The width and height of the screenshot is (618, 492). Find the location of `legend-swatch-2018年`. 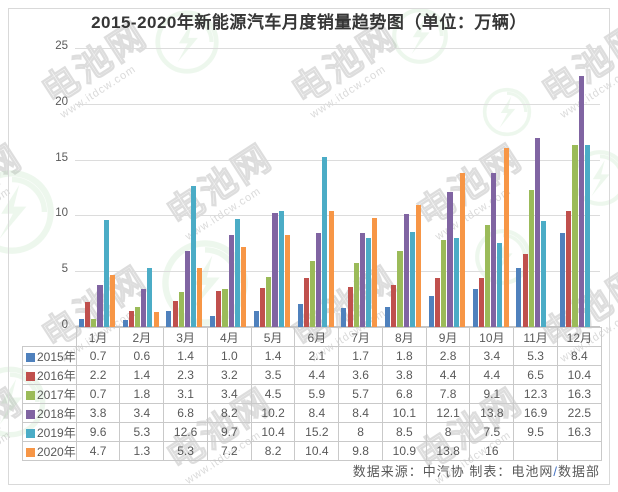

legend-swatch-2018年 is located at coordinates (30, 414).